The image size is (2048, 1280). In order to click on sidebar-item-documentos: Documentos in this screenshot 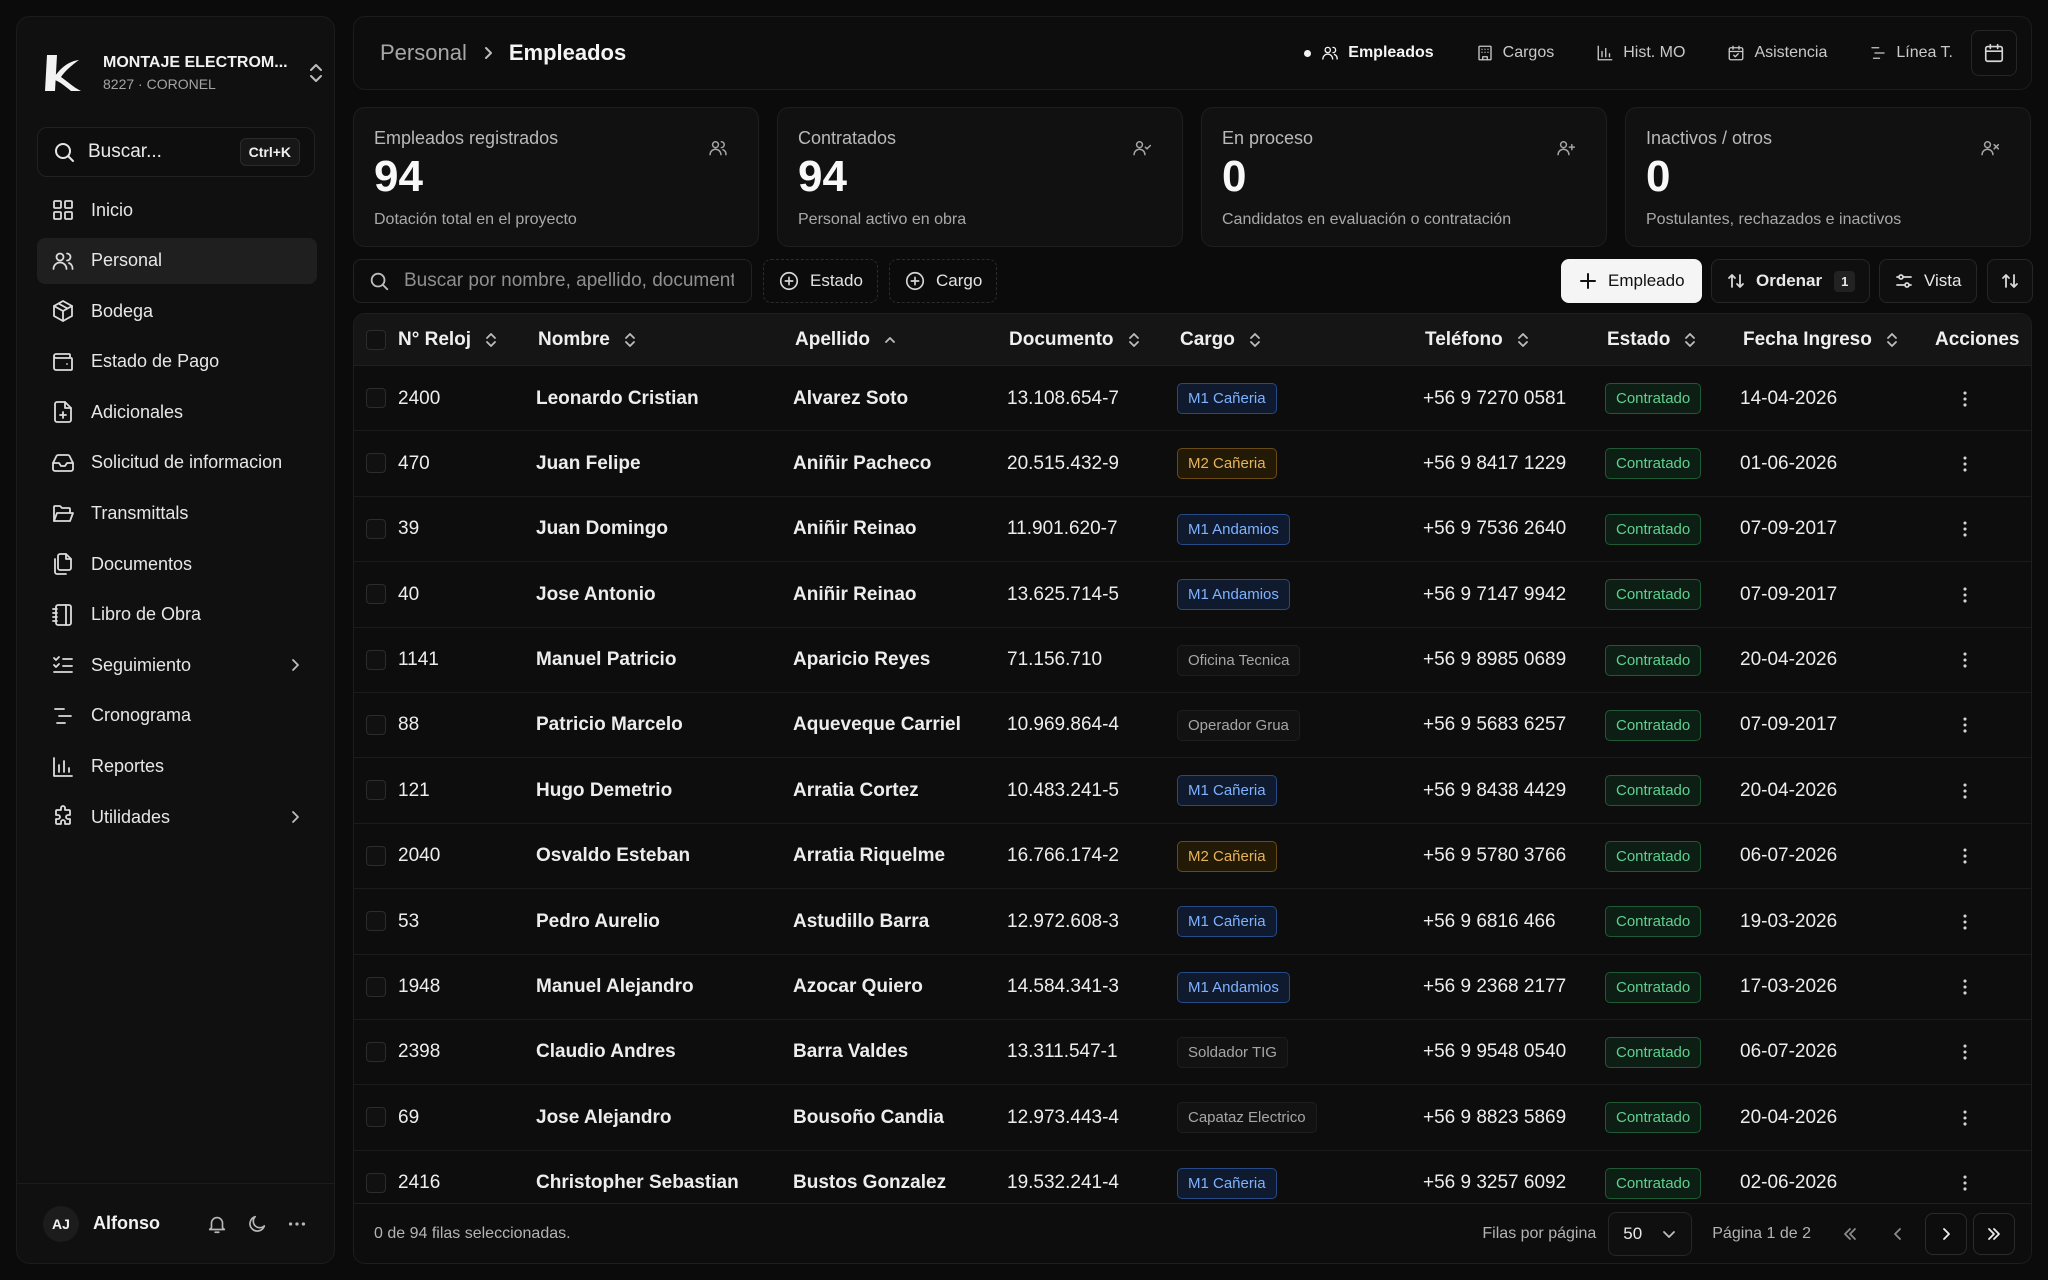, I will do `click(177, 564)`.